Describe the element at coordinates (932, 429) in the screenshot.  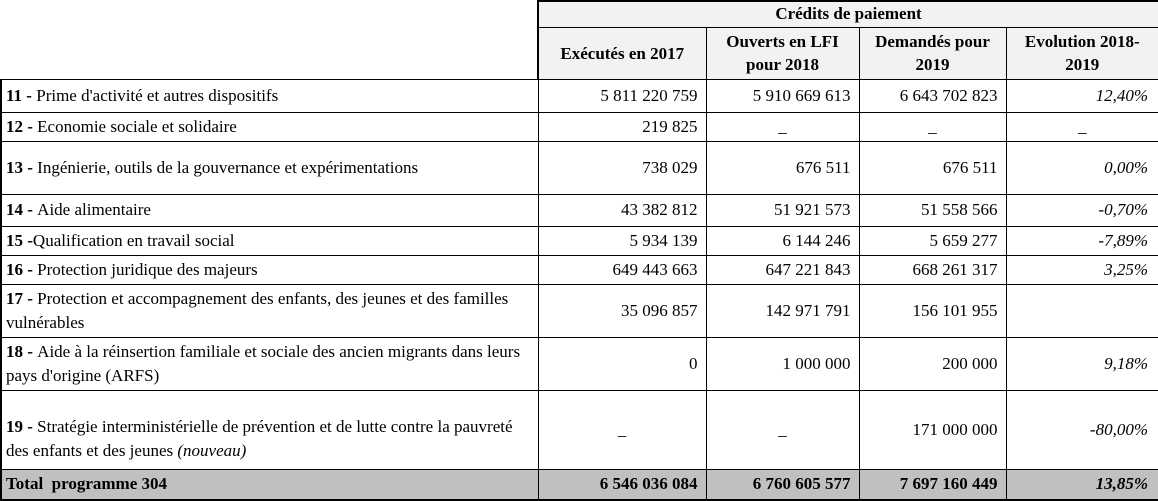
I see `cell-requested-2019: 171 000 000` at that location.